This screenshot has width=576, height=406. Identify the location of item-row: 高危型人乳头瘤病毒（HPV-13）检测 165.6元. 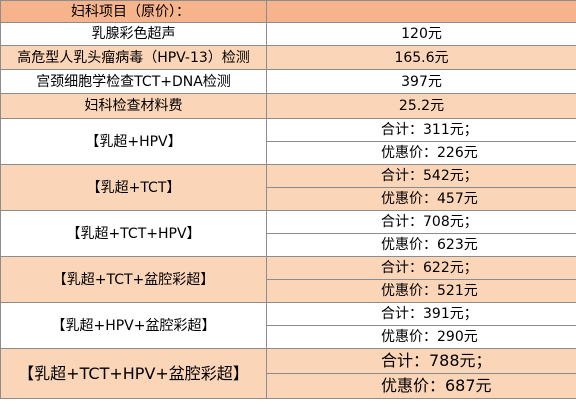
(288, 57).